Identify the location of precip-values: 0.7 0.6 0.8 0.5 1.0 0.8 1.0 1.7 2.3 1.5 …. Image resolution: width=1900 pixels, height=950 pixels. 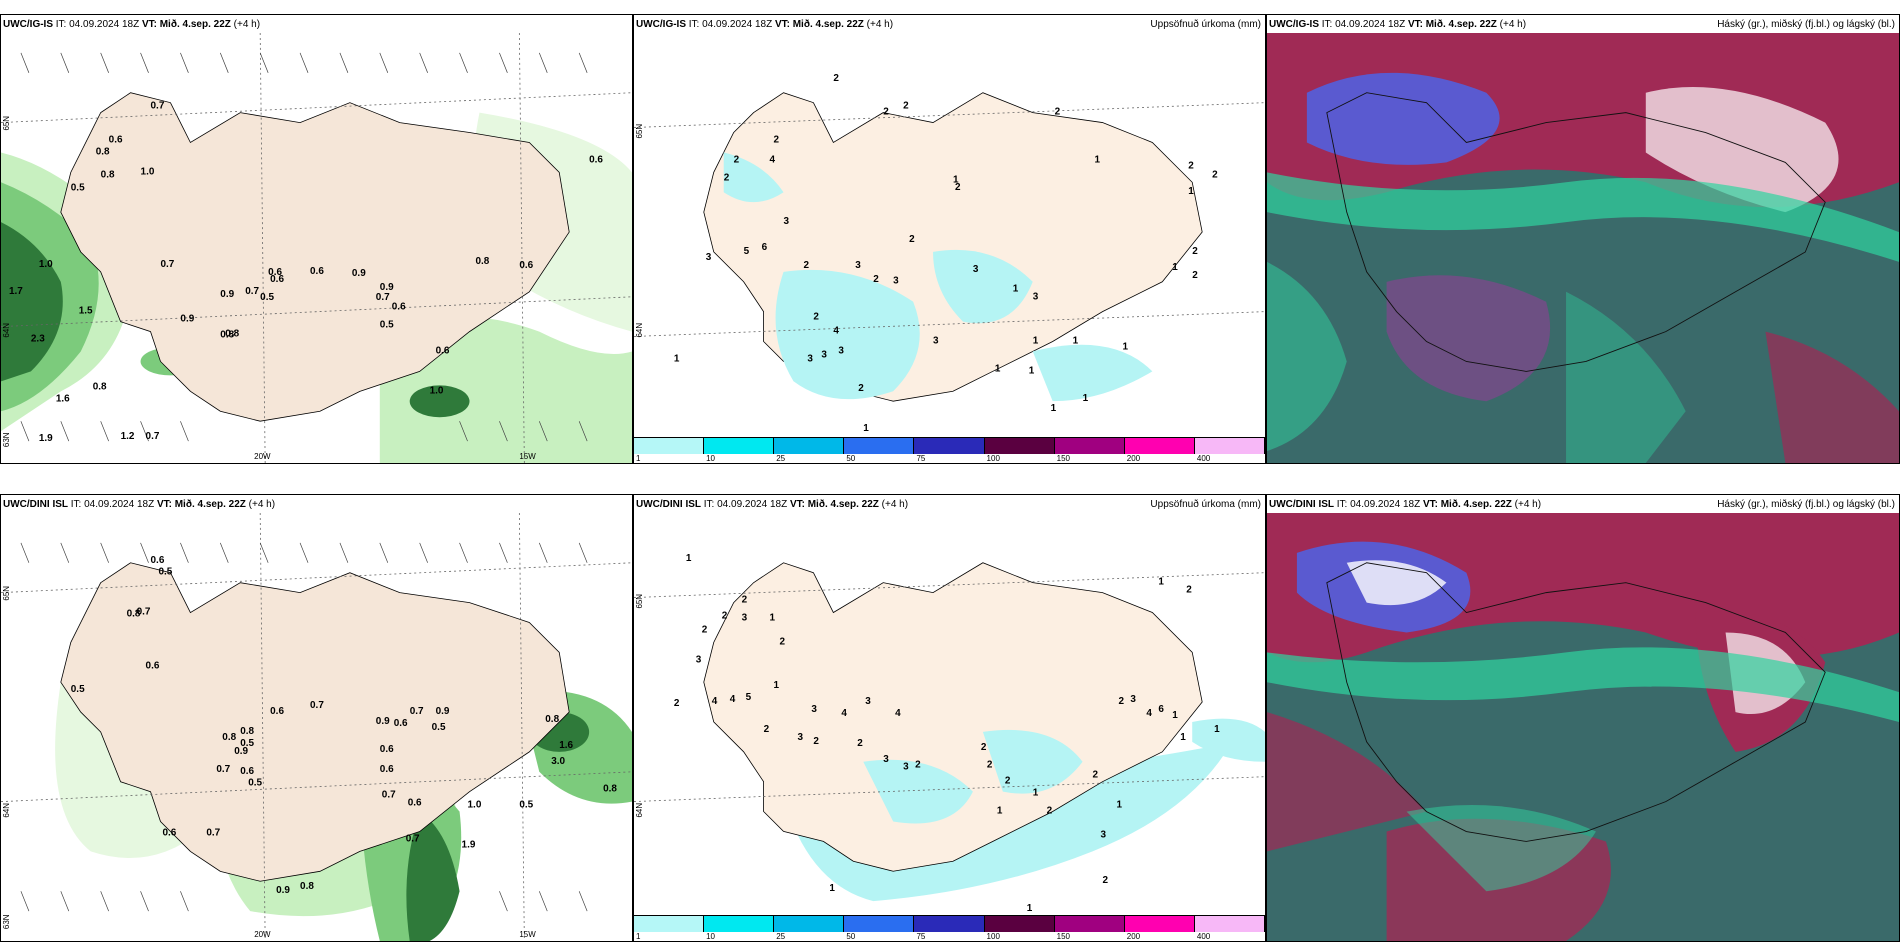
(306, 272).